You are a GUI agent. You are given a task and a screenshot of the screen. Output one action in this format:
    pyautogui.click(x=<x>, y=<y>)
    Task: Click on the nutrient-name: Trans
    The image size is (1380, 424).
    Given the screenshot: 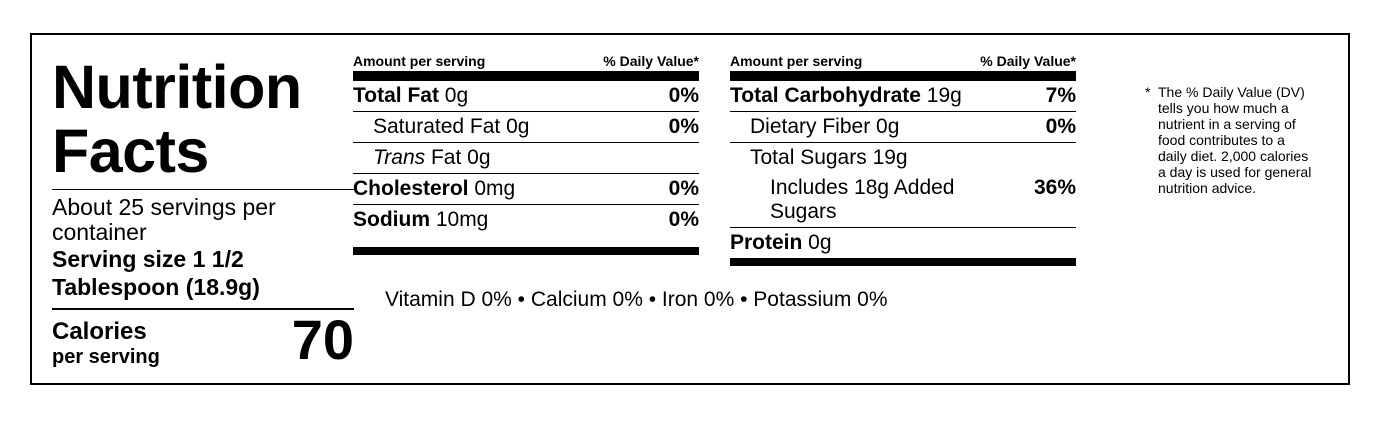 What is the action you would take?
    pyautogui.click(x=399, y=157)
    